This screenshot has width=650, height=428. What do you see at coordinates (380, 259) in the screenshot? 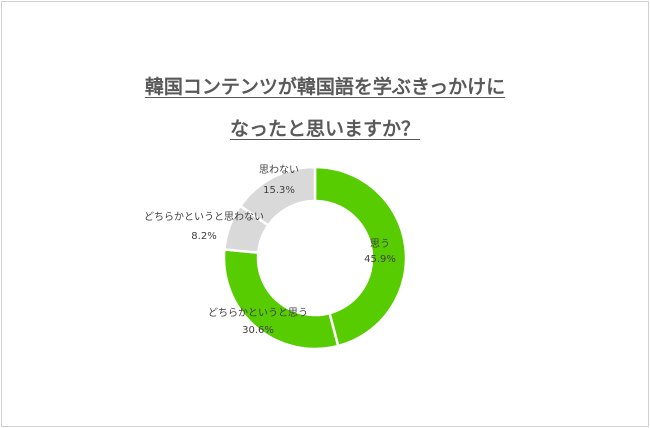
I see `slice-value-label: 45.9%` at bounding box center [380, 259].